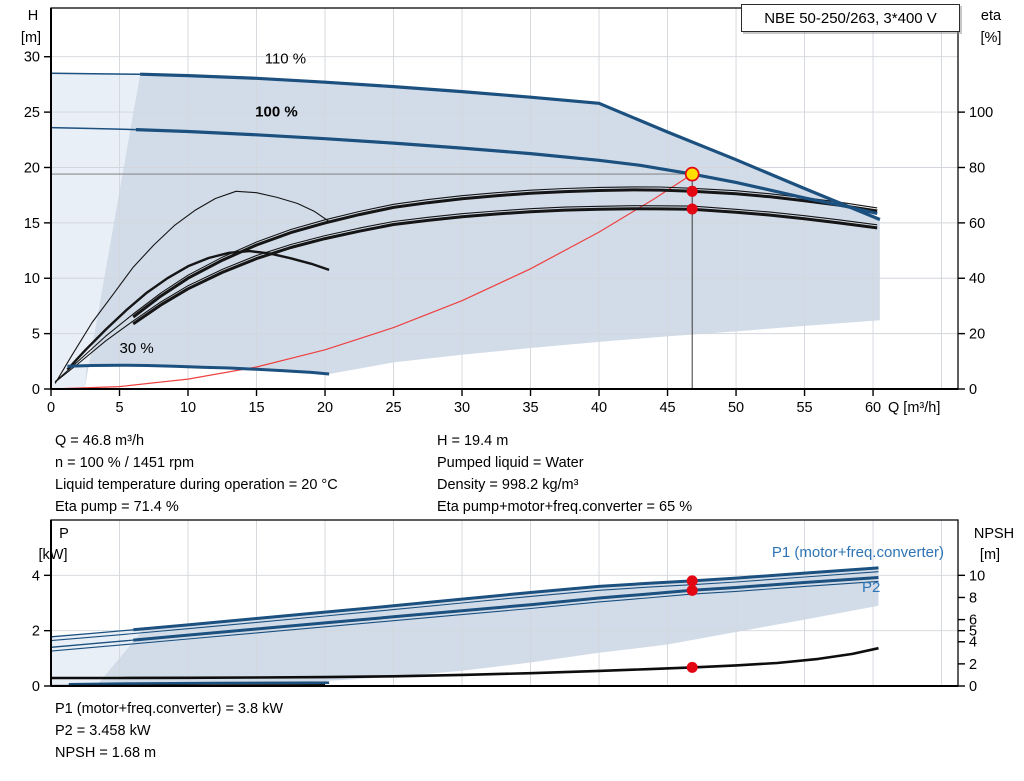 The image size is (1024, 781). I want to click on eta-tick-label: 80, so click(977, 168).